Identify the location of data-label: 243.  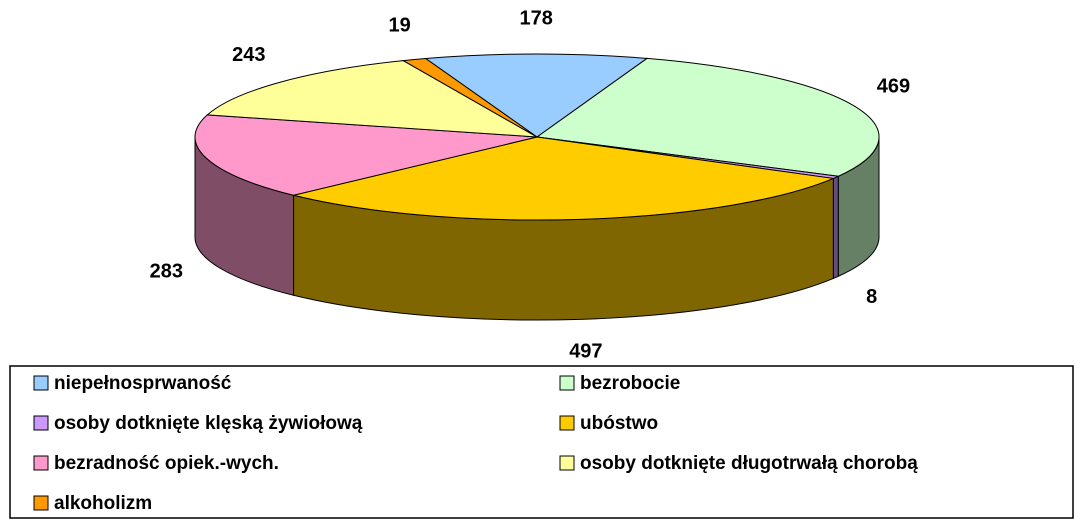
(248, 55).